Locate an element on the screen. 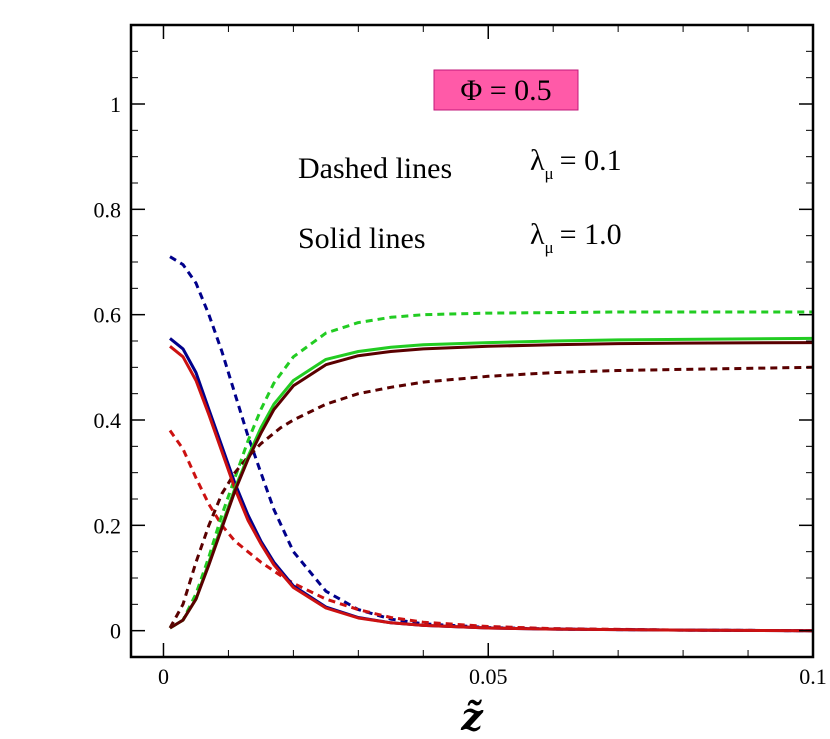 Image resolution: width=830 pixels, height=739 pixels. y-tick-label: 0.6 is located at coordinates (108, 315).